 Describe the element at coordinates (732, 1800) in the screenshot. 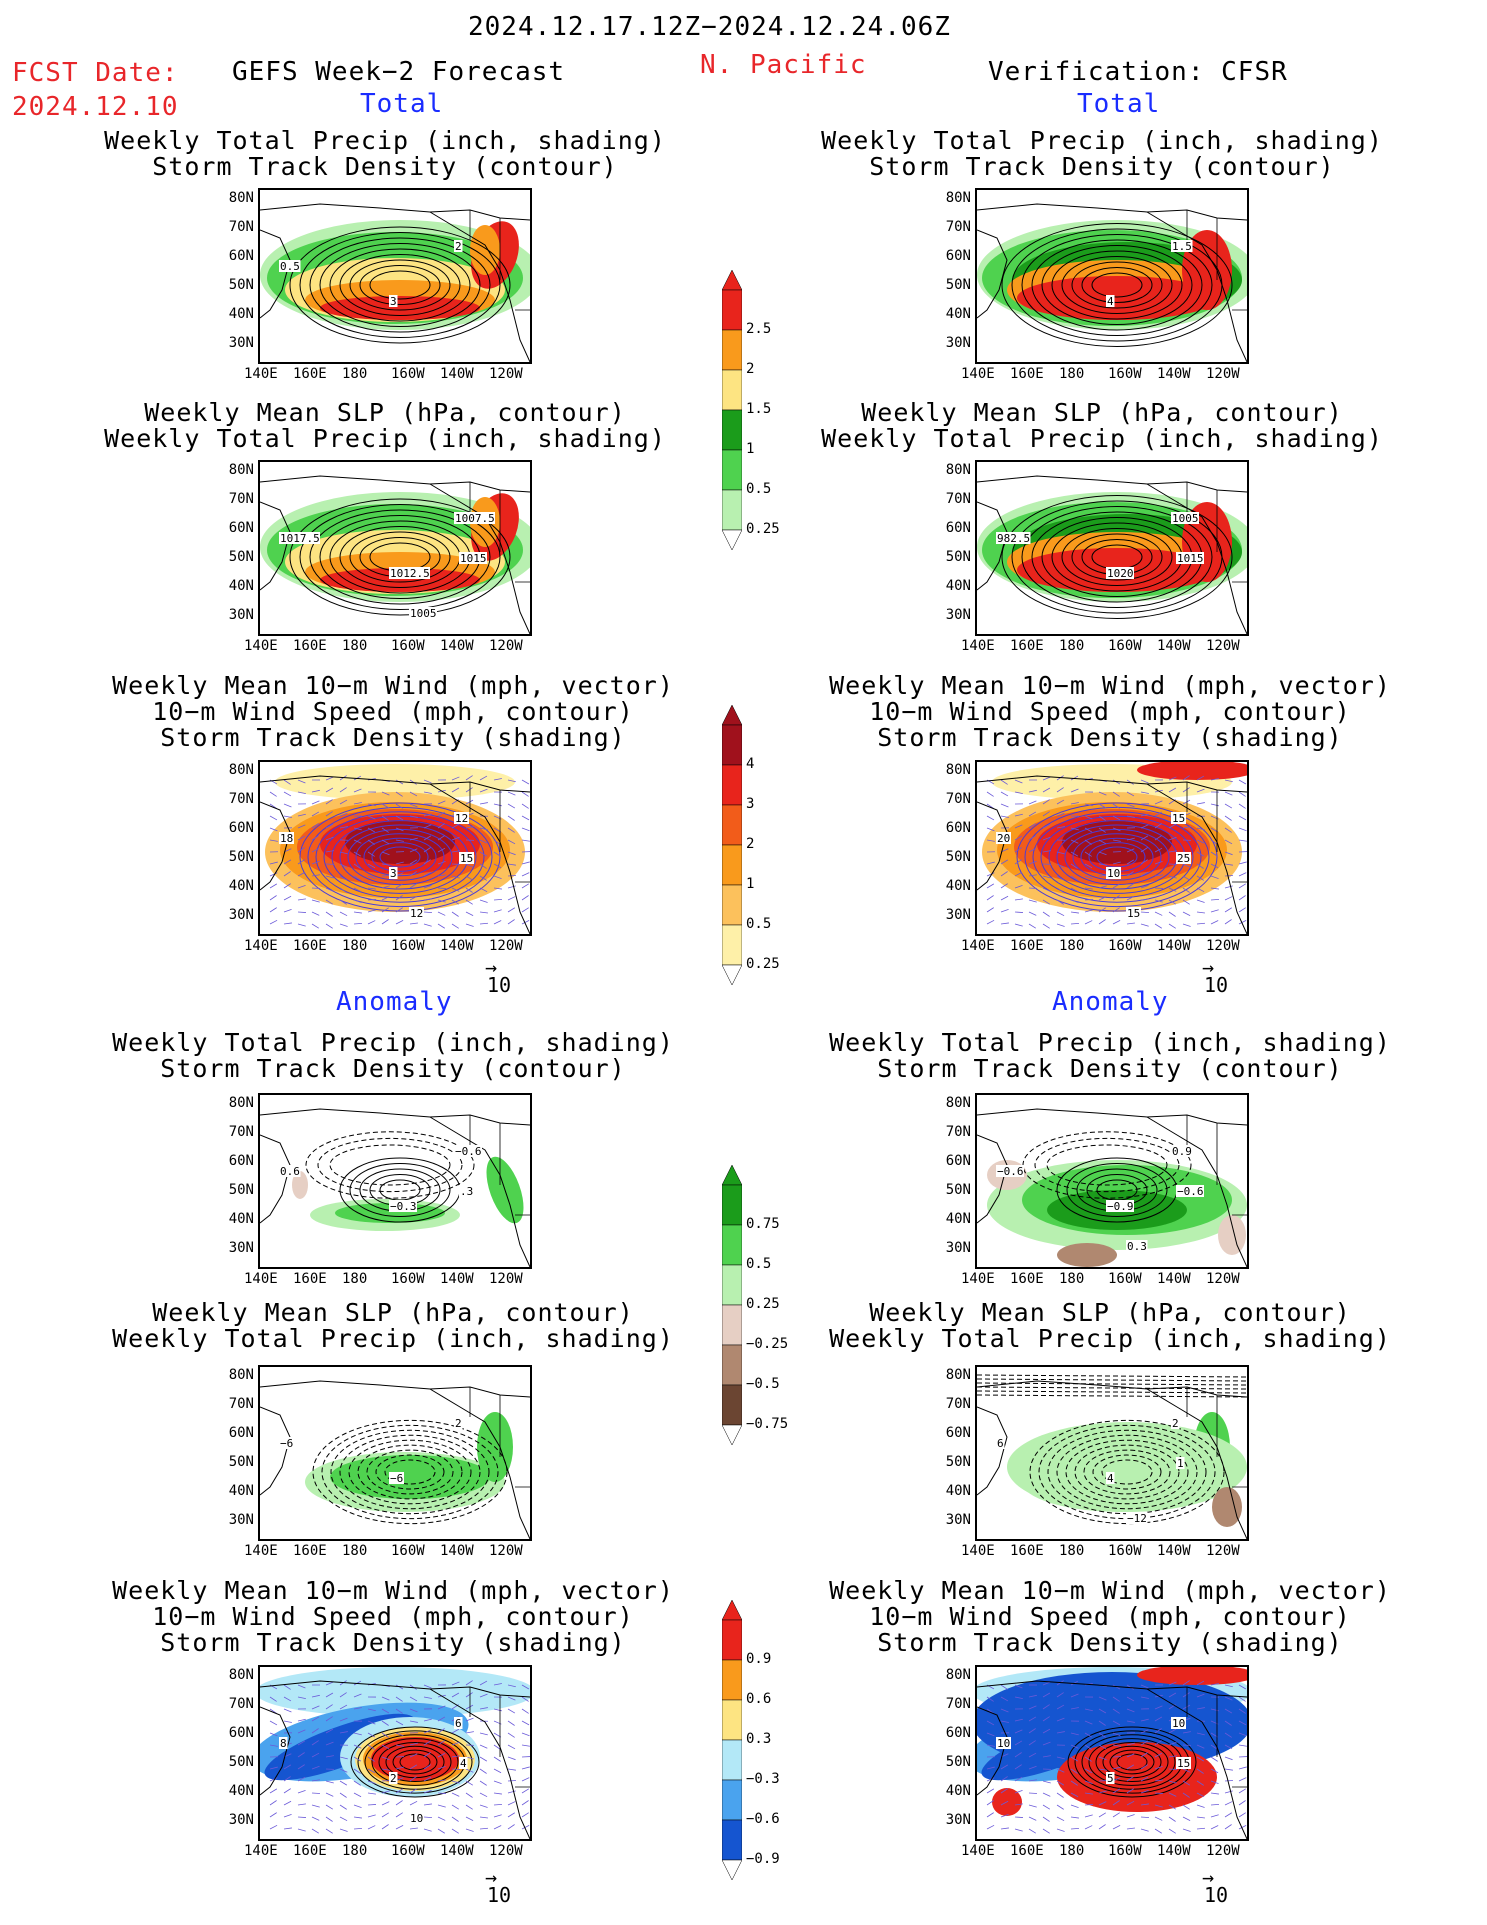

I see `colorbar-seg` at that location.